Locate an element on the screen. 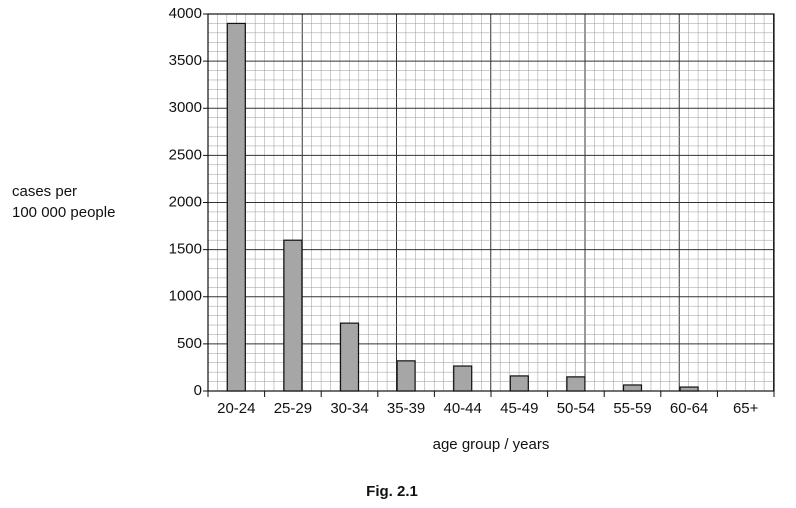  x-tick-label: 50-54 is located at coordinates (576, 408).